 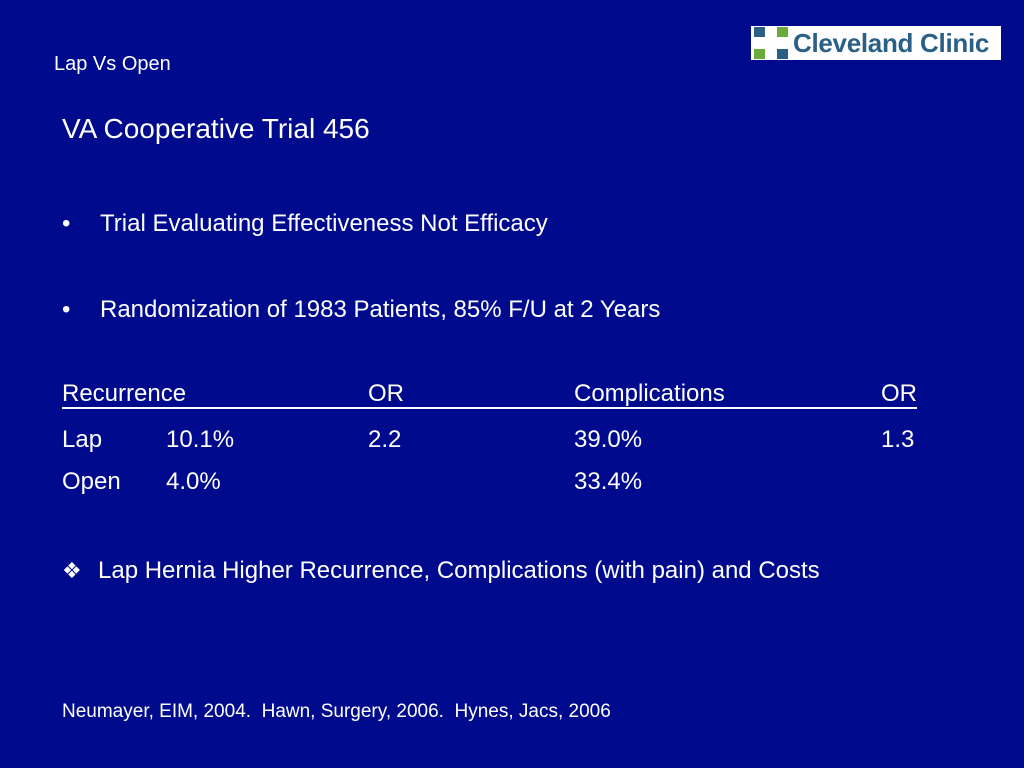 What do you see at coordinates (200, 439) in the screenshot?
I see `table-cell-recurrence: 10.1%` at bounding box center [200, 439].